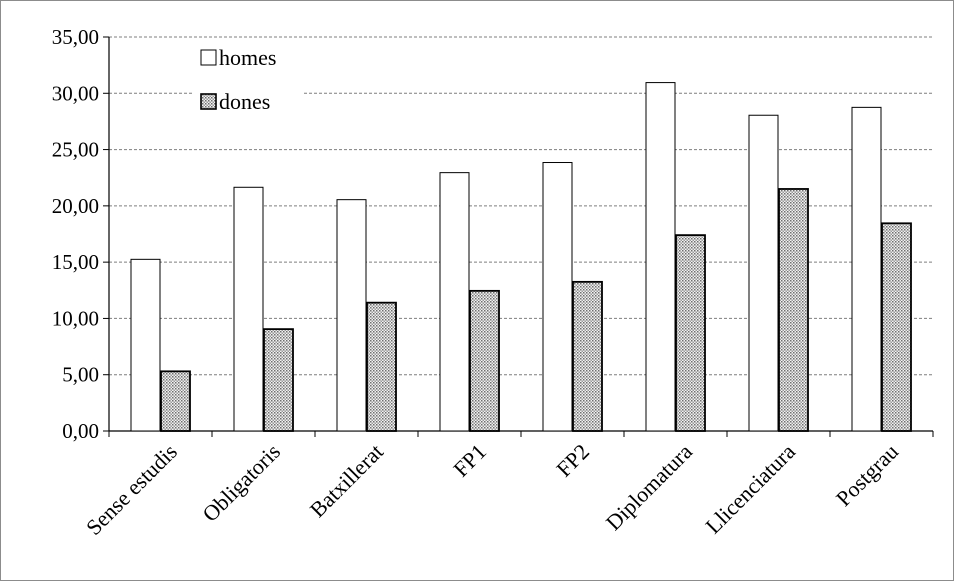 This screenshot has height=585, width=954. What do you see at coordinates (75, 206) in the screenshot?
I see `y-tick-label: 20,00` at bounding box center [75, 206].